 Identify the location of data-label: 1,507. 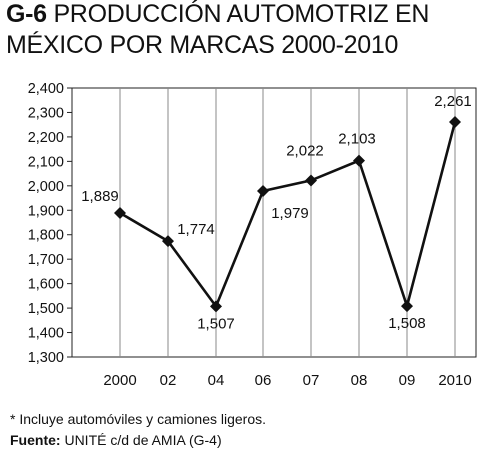
(216, 323).